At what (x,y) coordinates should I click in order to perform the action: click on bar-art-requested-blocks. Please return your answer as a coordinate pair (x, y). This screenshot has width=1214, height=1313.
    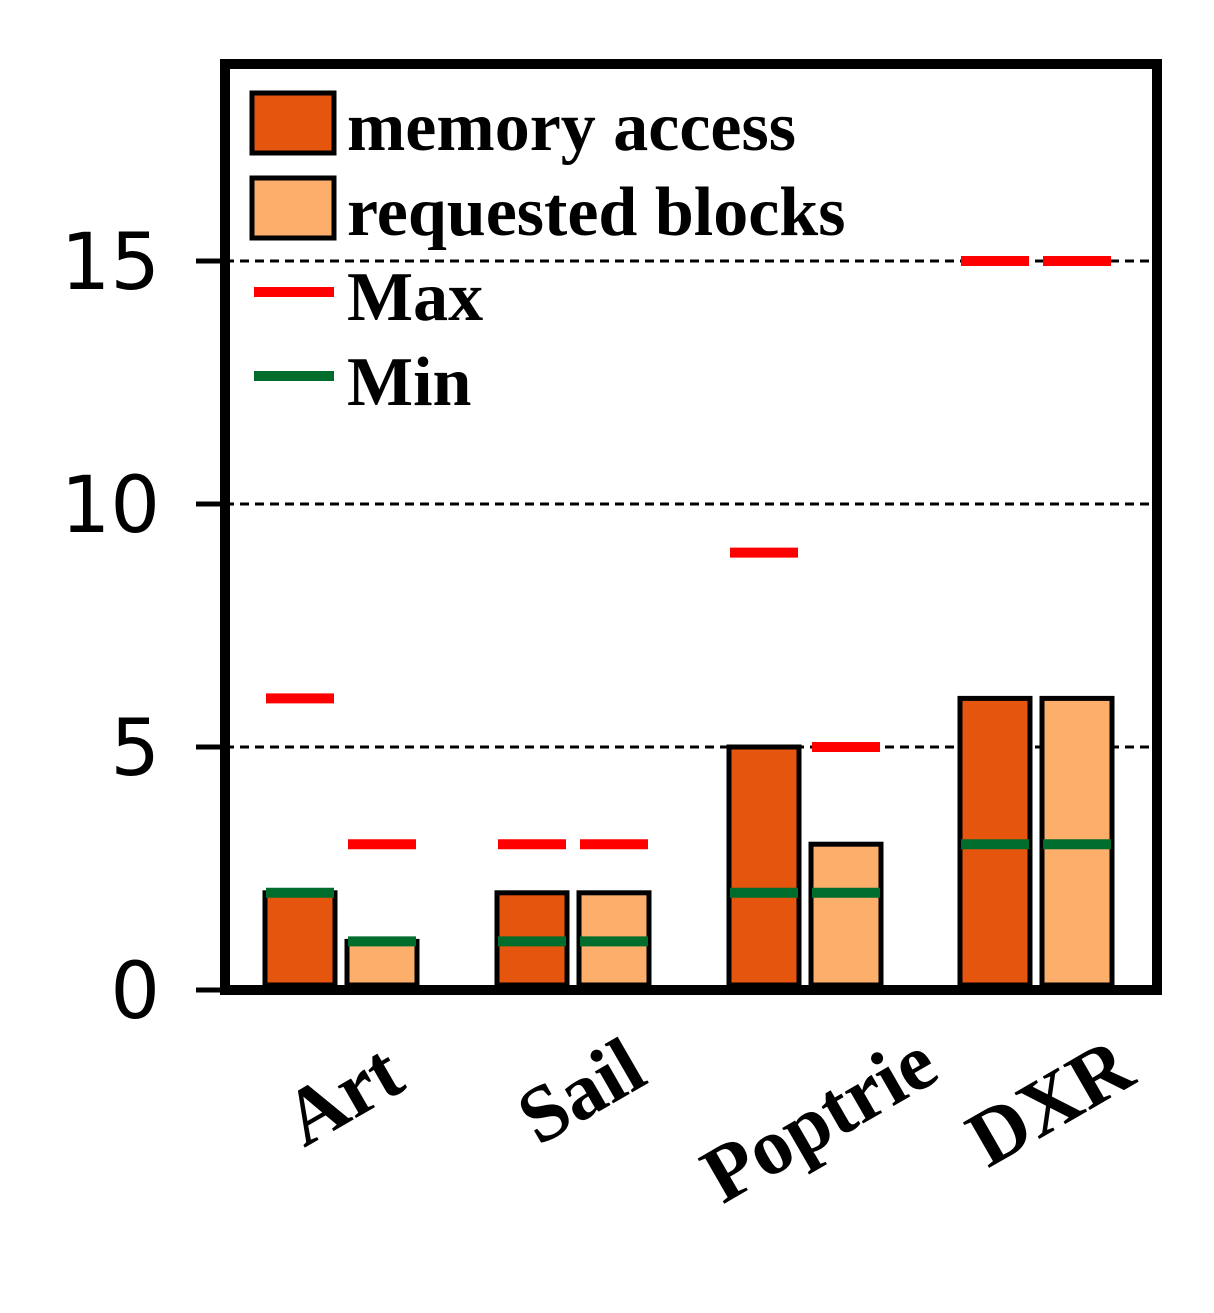
    Looking at the image, I should click on (382, 963).